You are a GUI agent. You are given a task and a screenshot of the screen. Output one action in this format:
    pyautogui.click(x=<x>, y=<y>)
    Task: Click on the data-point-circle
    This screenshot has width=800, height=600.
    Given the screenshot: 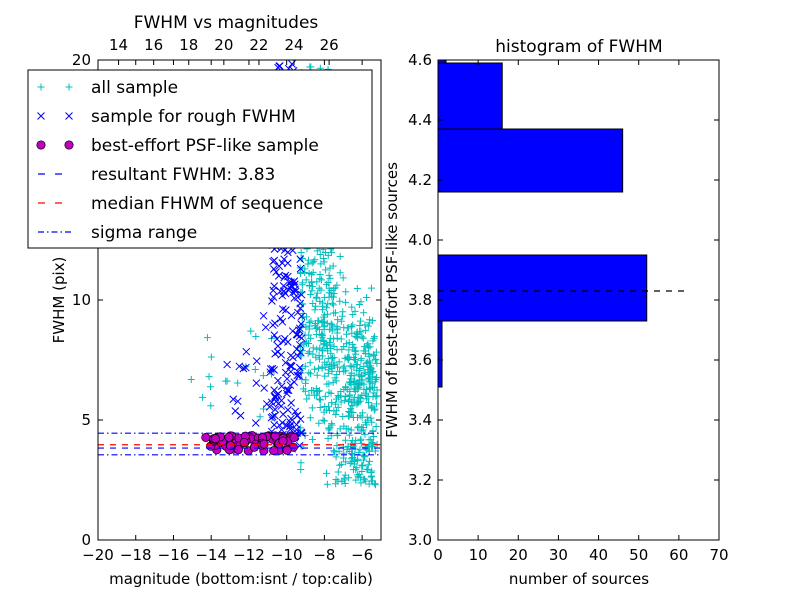 What is the action you would take?
    pyautogui.click(x=238, y=450)
    